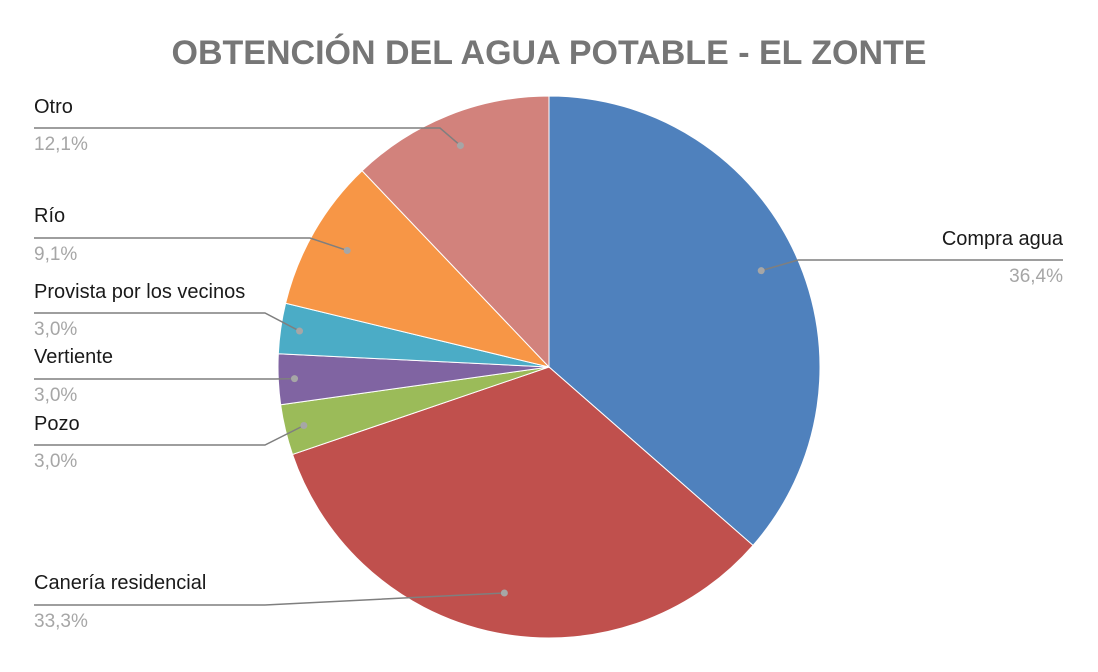 The image size is (1098, 672). What do you see at coordinates (55, 329) in the screenshot?
I see `slice-value-provista-por-los-vecinos: 3,0%` at bounding box center [55, 329].